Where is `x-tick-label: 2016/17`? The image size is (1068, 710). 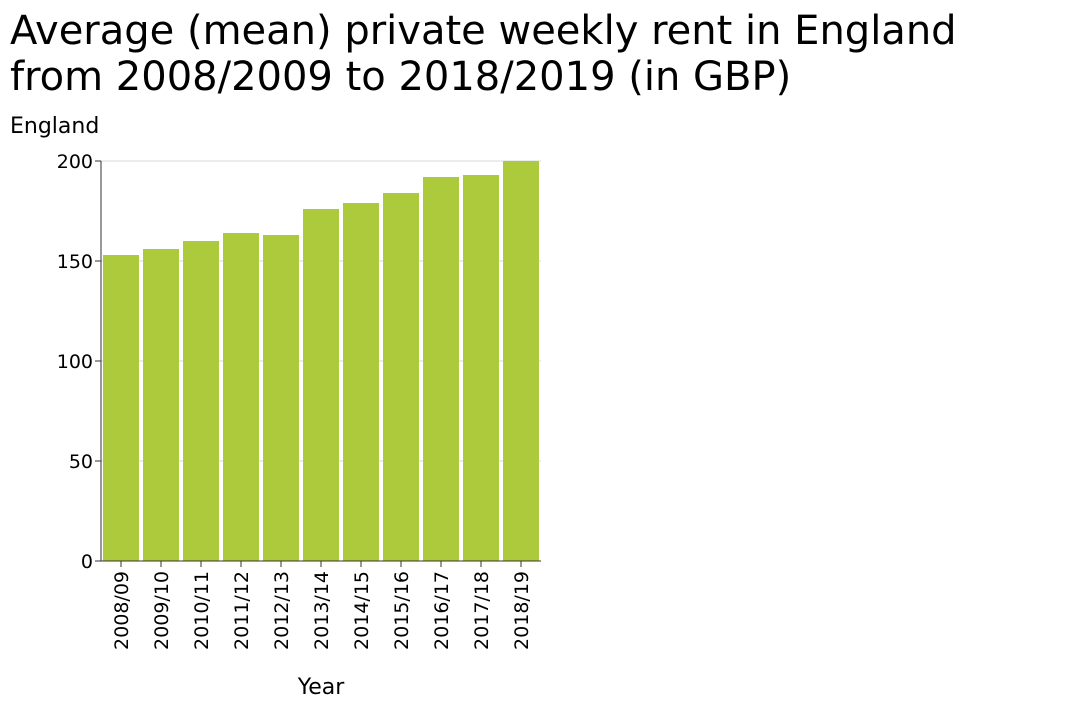 x-tick-label: 2016/17 is located at coordinates (442, 610).